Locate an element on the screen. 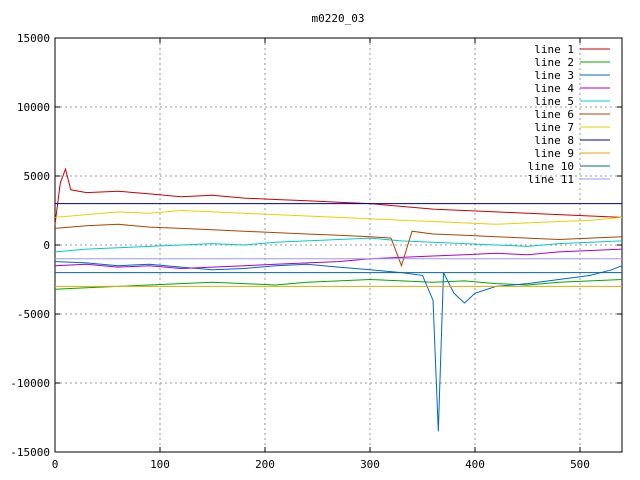 The width and height of the screenshot is (640, 480). legend-label-8: line 8 is located at coordinates (554, 140).